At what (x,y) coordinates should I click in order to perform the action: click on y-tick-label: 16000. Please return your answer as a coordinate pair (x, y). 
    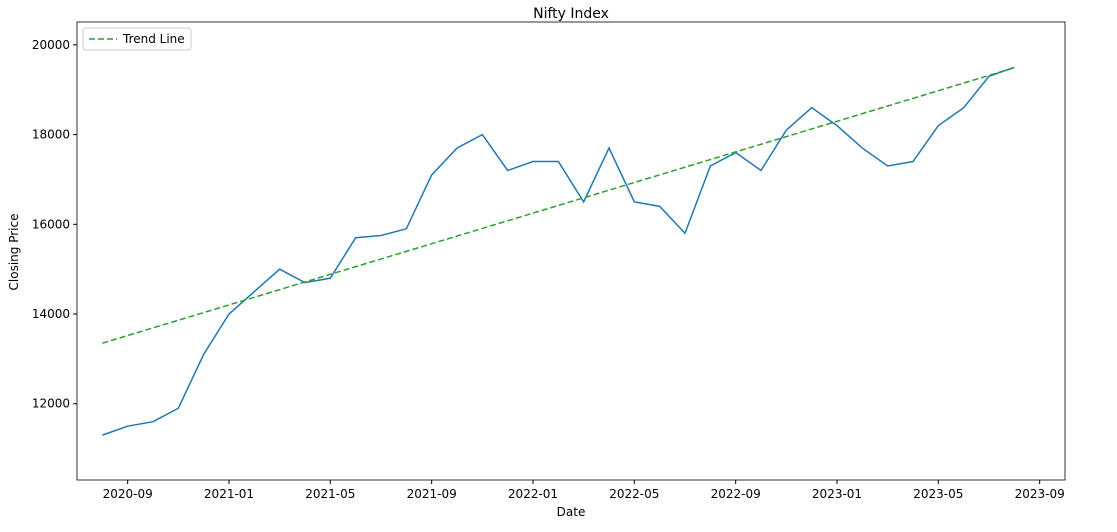
    Looking at the image, I should click on (51, 224).